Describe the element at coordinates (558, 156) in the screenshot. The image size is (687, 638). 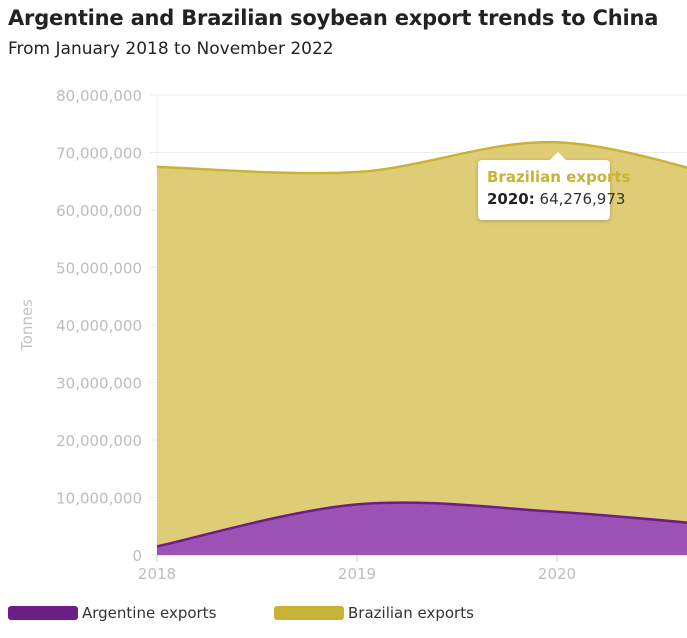
I see `tooltip-arrow` at that location.